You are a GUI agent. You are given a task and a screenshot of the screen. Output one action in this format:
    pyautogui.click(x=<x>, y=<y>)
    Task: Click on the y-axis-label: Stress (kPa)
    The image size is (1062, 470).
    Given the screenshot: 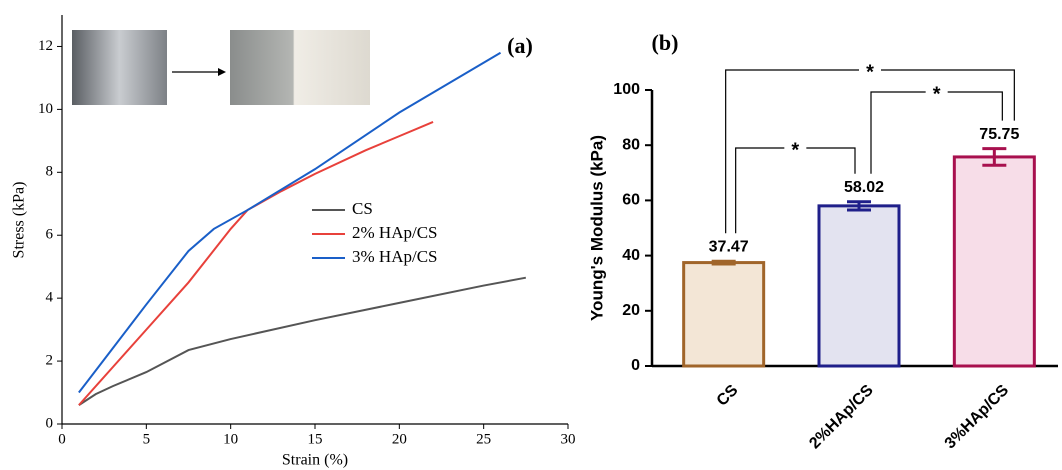 What is the action you would take?
    pyautogui.click(x=19, y=220)
    